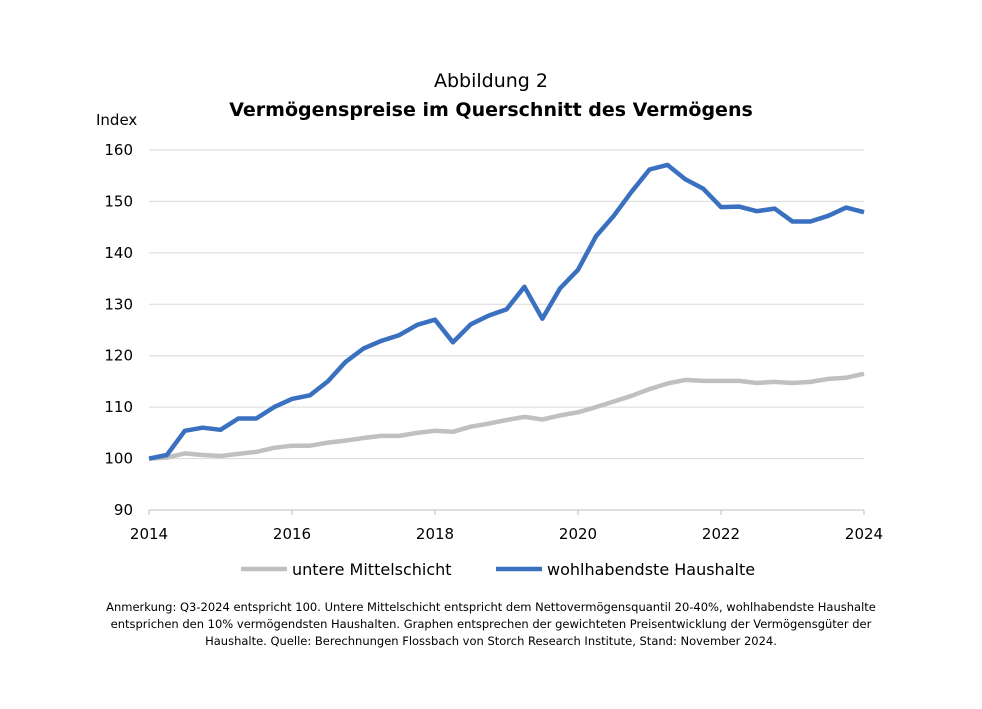  I want to click on chart-super-title: Abbildung 2, so click(490, 81).